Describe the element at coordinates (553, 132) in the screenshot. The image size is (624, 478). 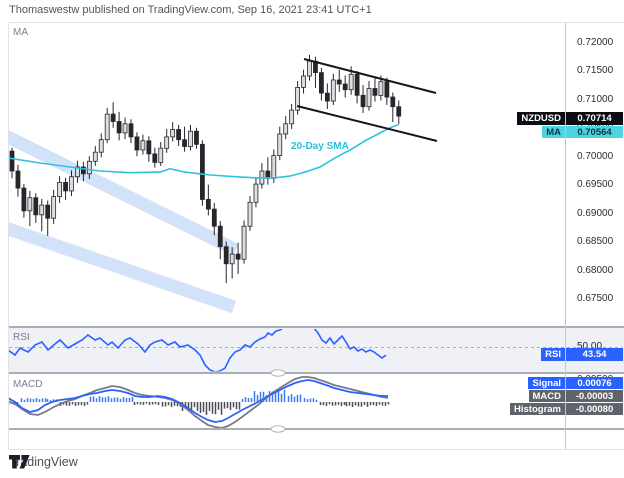
I see `ma-badge: MA` at that location.